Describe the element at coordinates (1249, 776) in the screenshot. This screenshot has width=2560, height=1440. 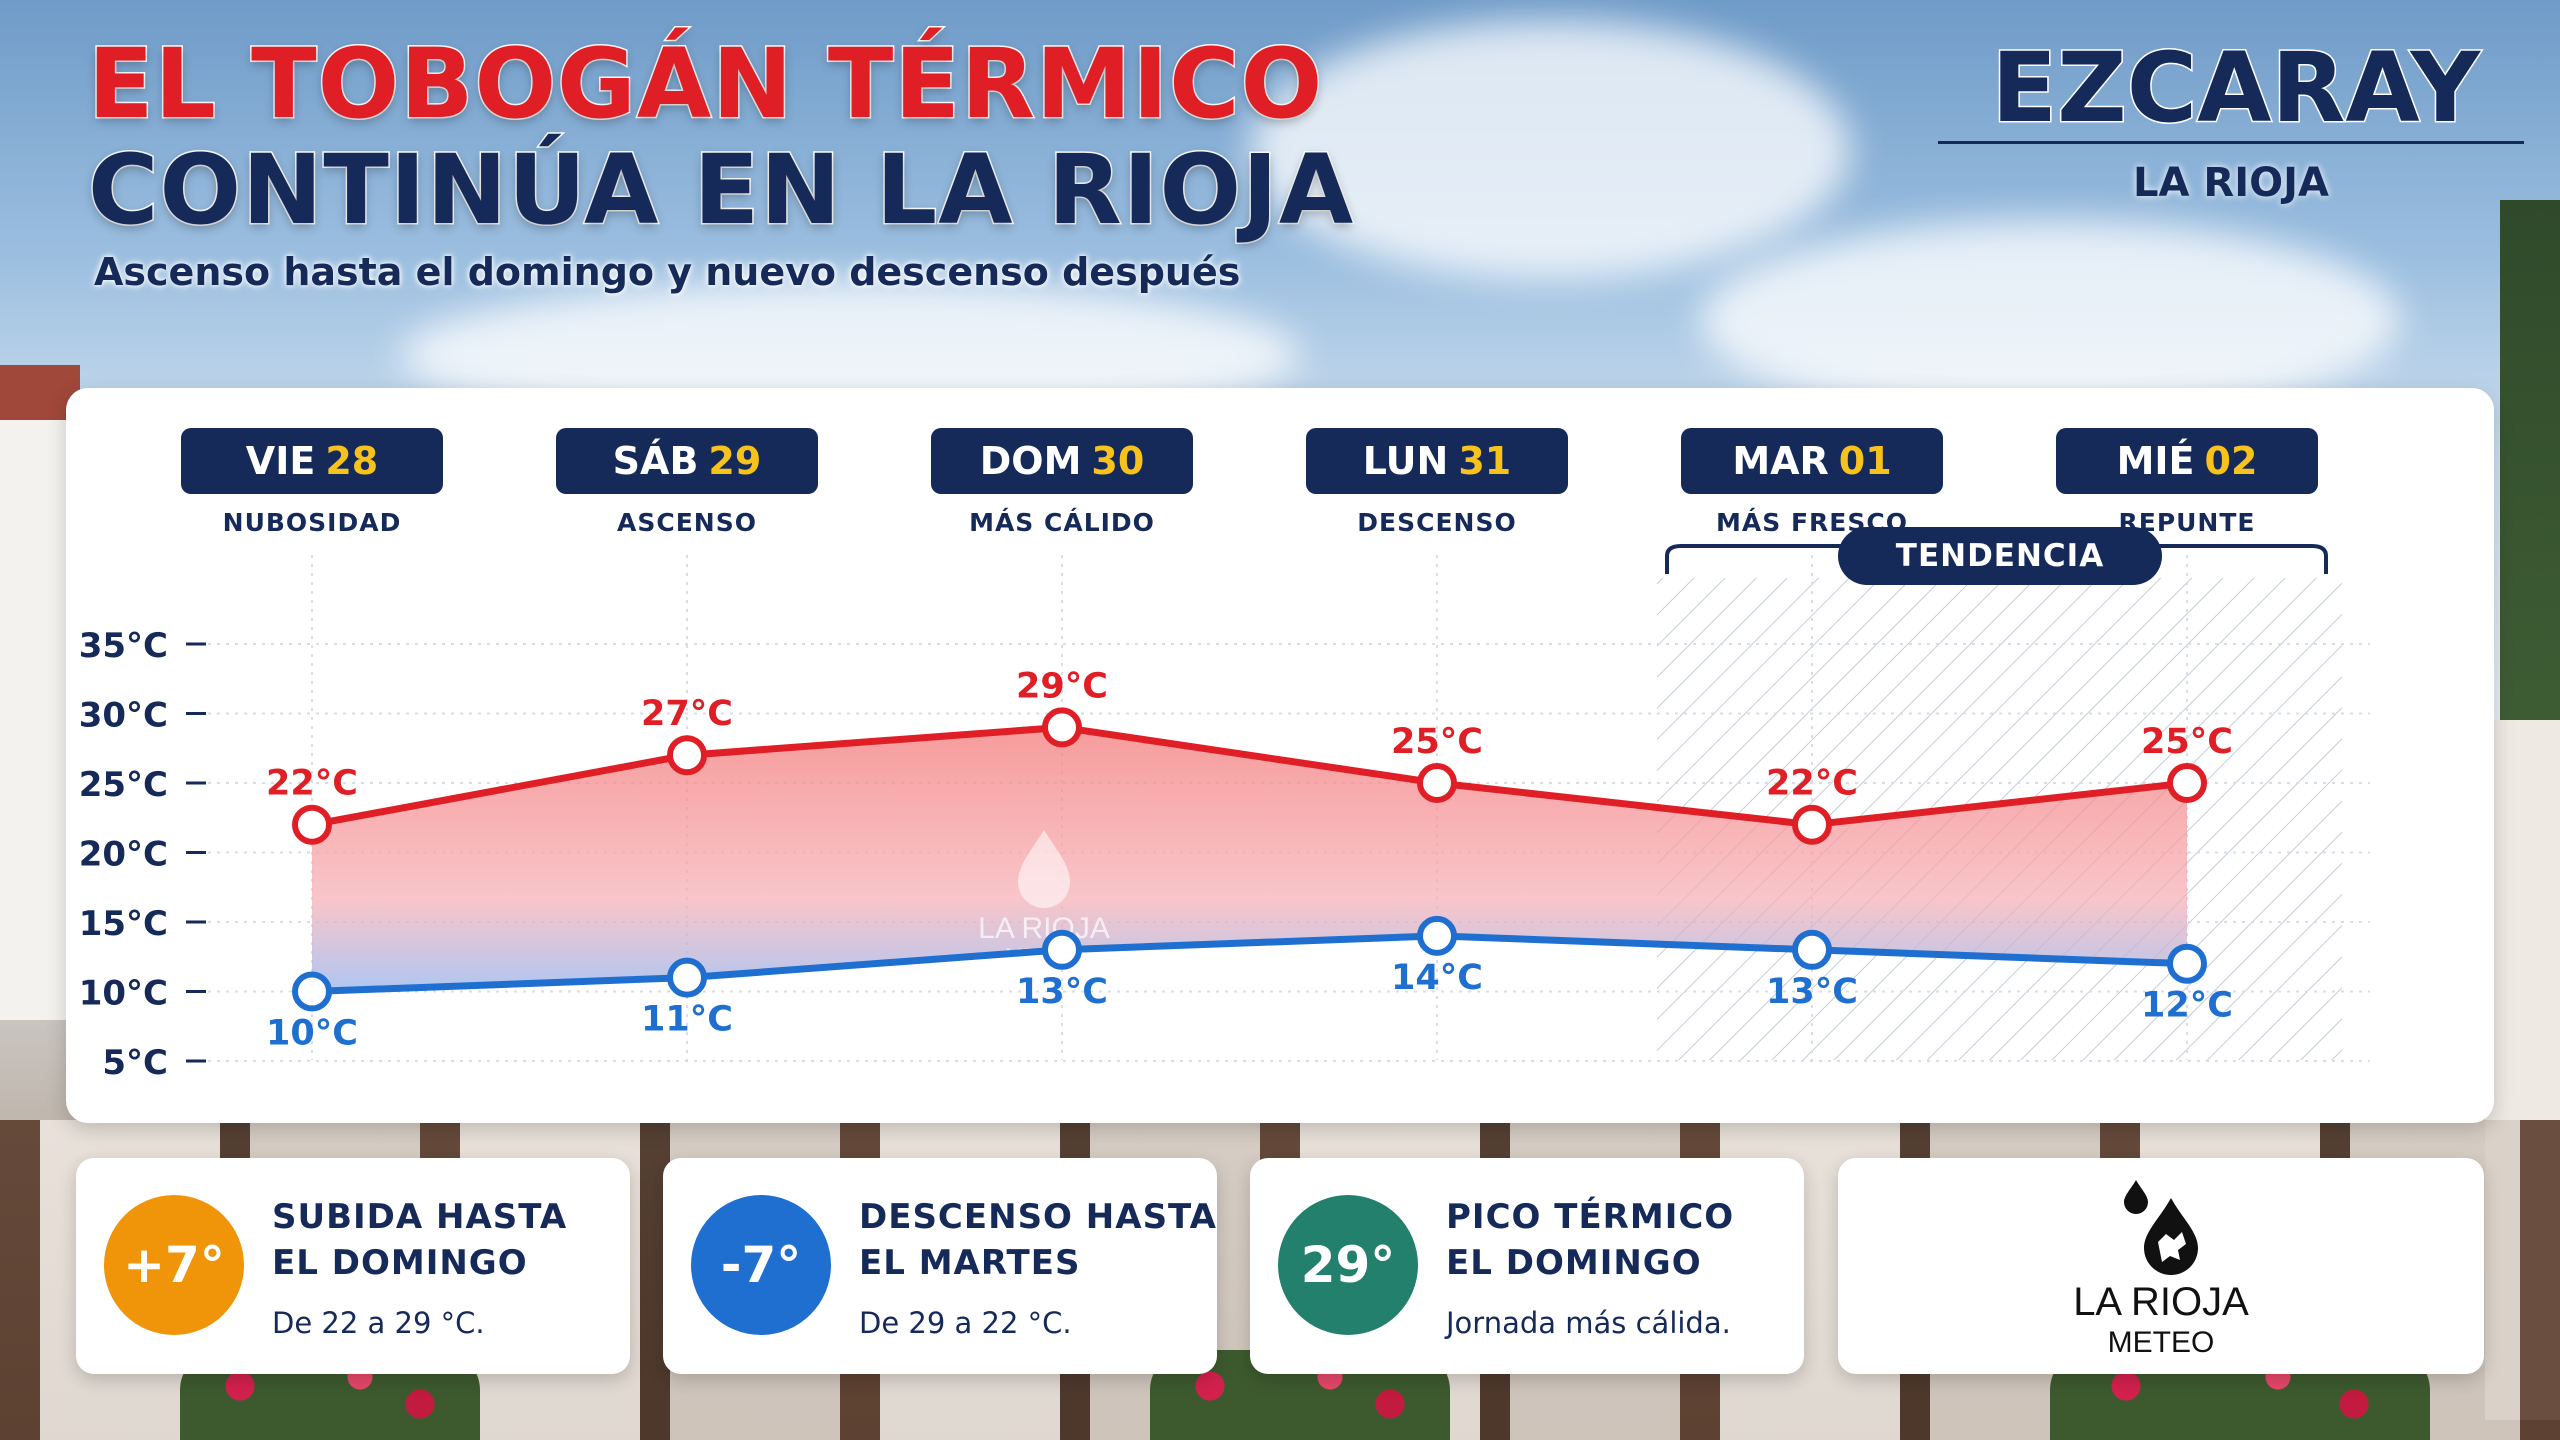
I see `max-temperature-line` at that location.